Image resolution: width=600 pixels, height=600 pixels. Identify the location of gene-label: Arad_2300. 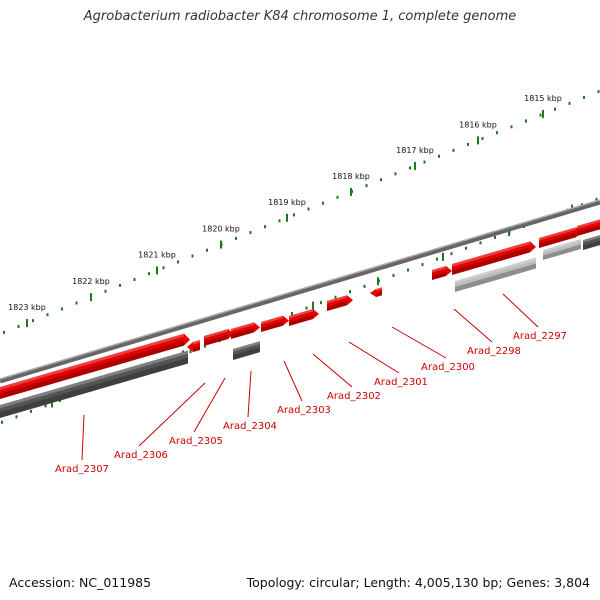
(448, 367).